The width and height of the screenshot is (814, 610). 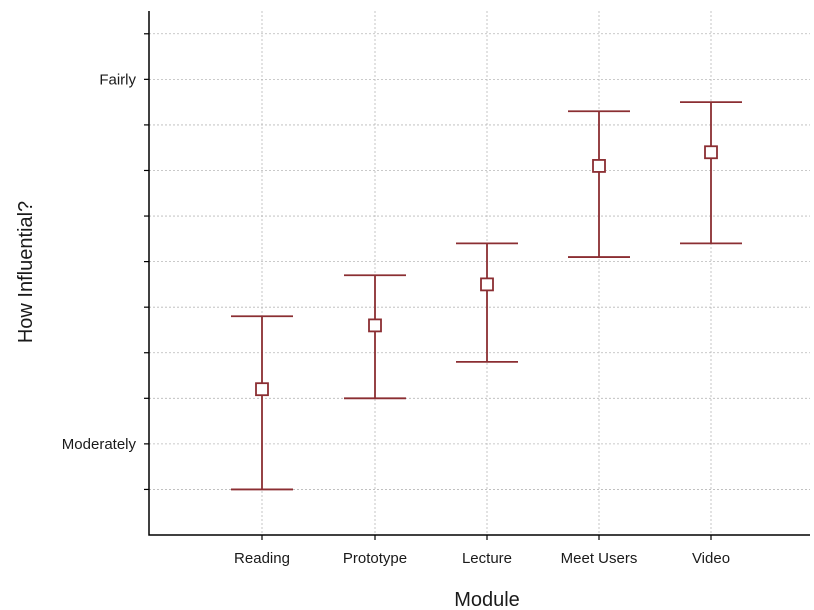 What do you see at coordinates (711, 558) in the screenshot?
I see `x-tick-label: Video` at bounding box center [711, 558].